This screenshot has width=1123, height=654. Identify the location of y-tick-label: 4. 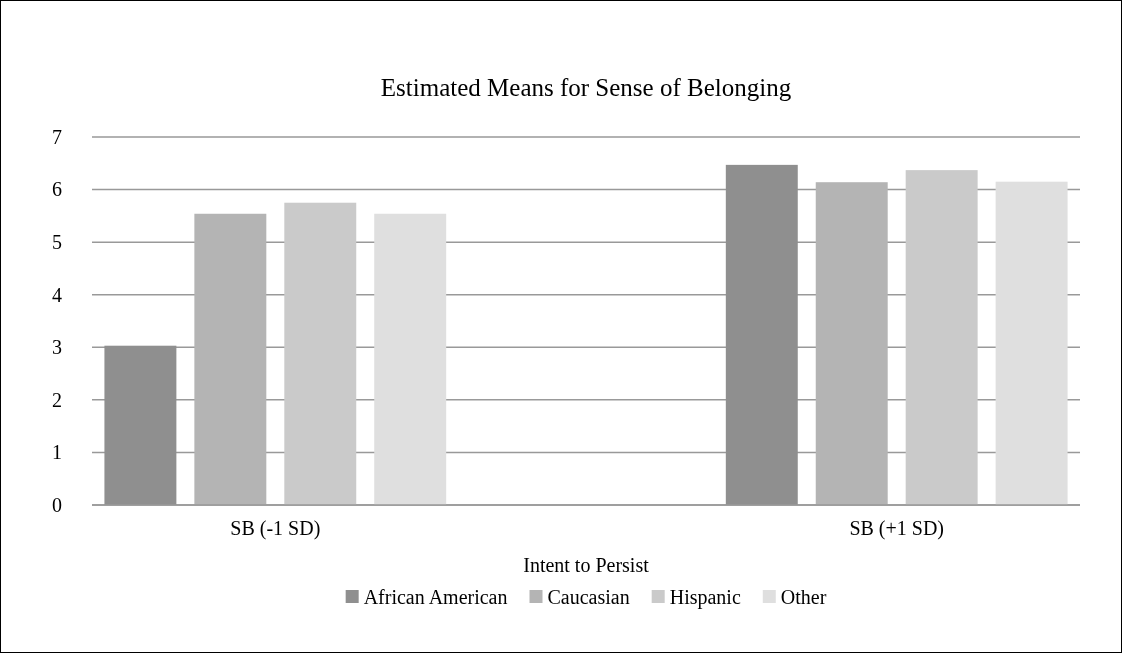
(57, 294).